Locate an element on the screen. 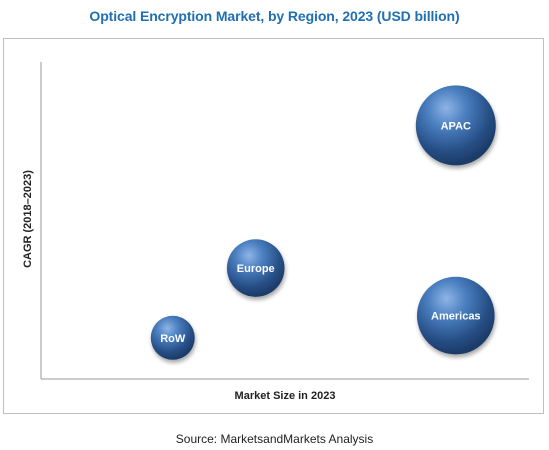 This screenshot has height=450, width=549. bubble-americas: Americas is located at coordinates (456, 315).